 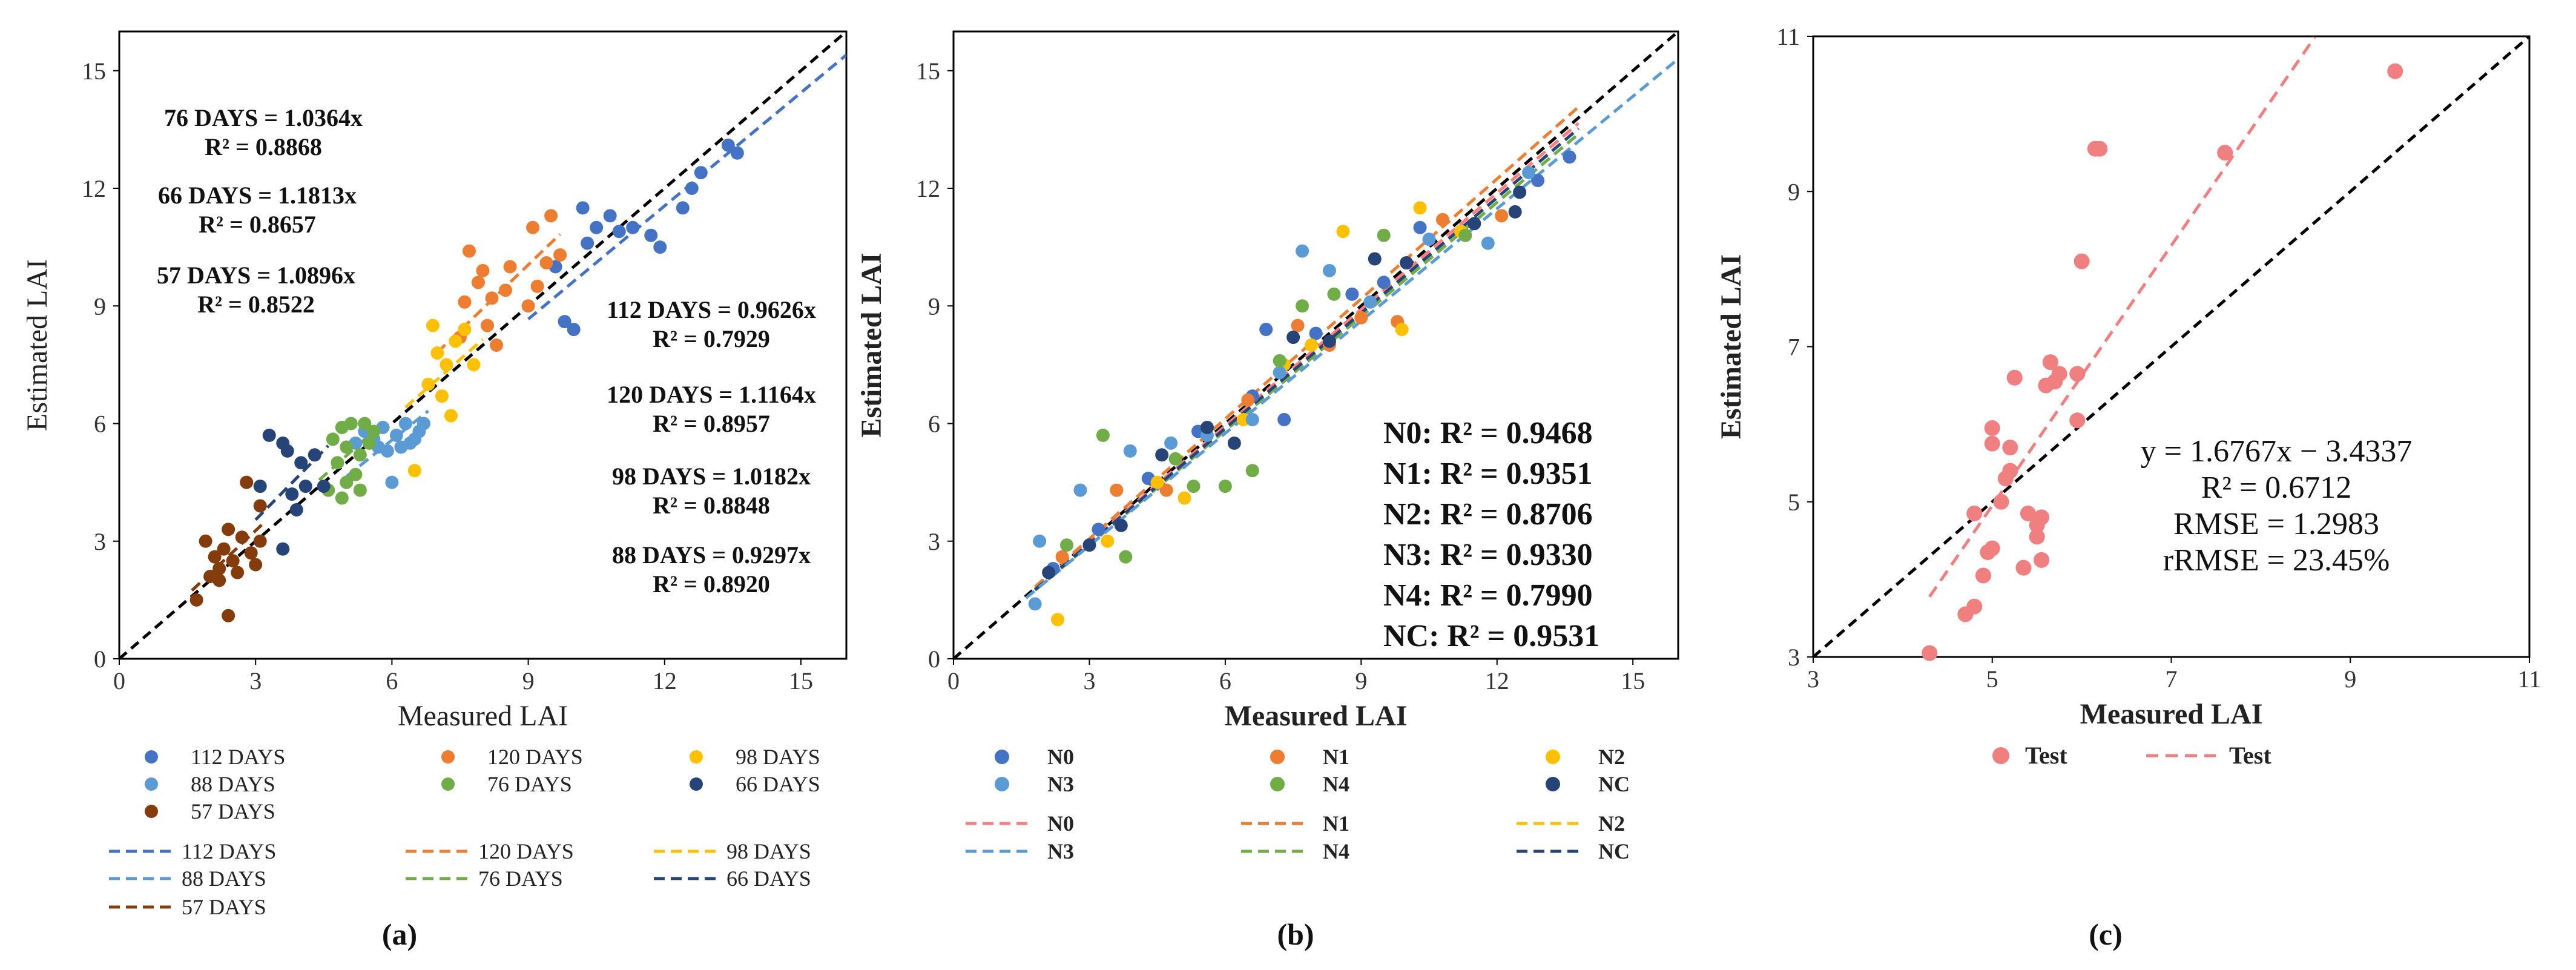 What do you see at coordinates (428, 384) in the screenshot?
I see `point-98-days` at bounding box center [428, 384].